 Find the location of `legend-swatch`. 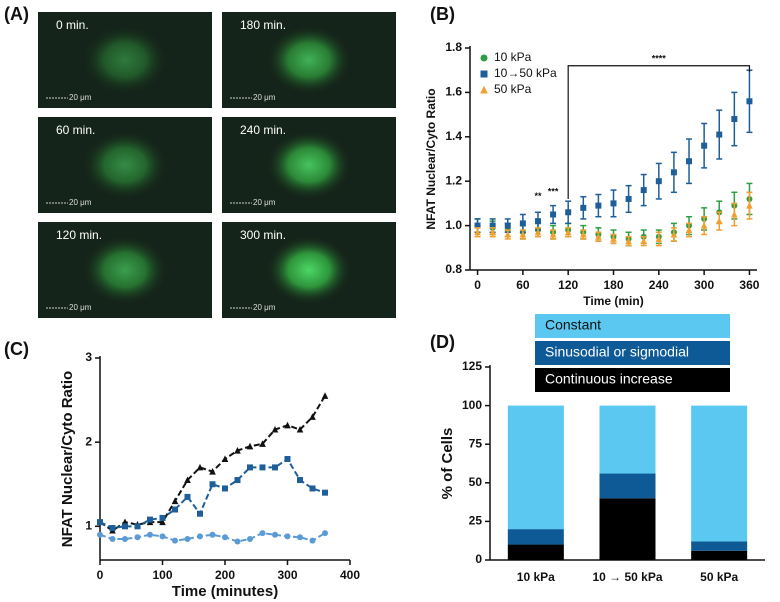

legend-swatch is located at coordinates (632, 380).